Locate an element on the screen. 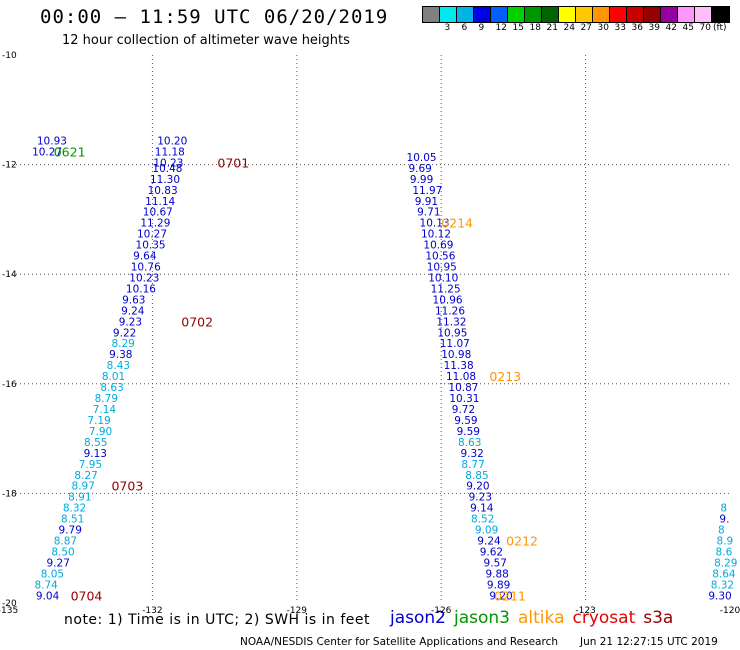 The width and height of the screenshot is (740, 650). wave-height-value: 8.63 is located at coordinates (111, 388).